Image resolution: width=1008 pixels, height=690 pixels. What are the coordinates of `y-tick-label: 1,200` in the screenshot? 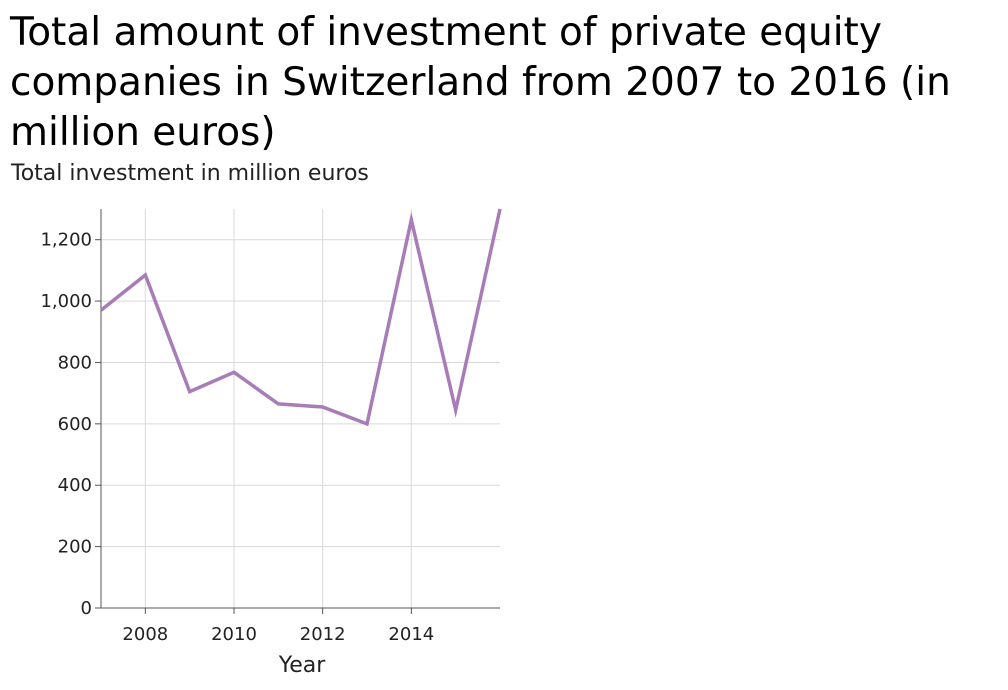 It's located at (66, 240).